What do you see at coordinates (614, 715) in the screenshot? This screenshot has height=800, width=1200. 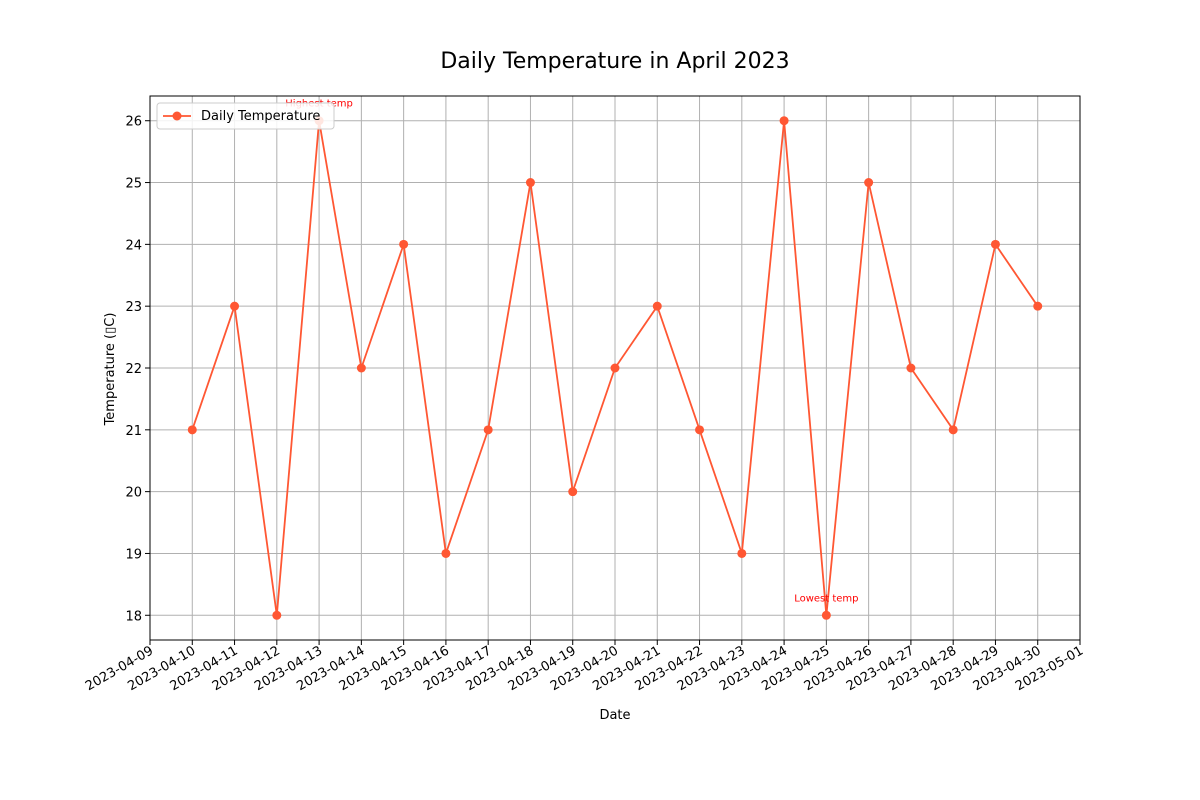 I see `x-axis-label: Date` at bounding box center [614, 715].